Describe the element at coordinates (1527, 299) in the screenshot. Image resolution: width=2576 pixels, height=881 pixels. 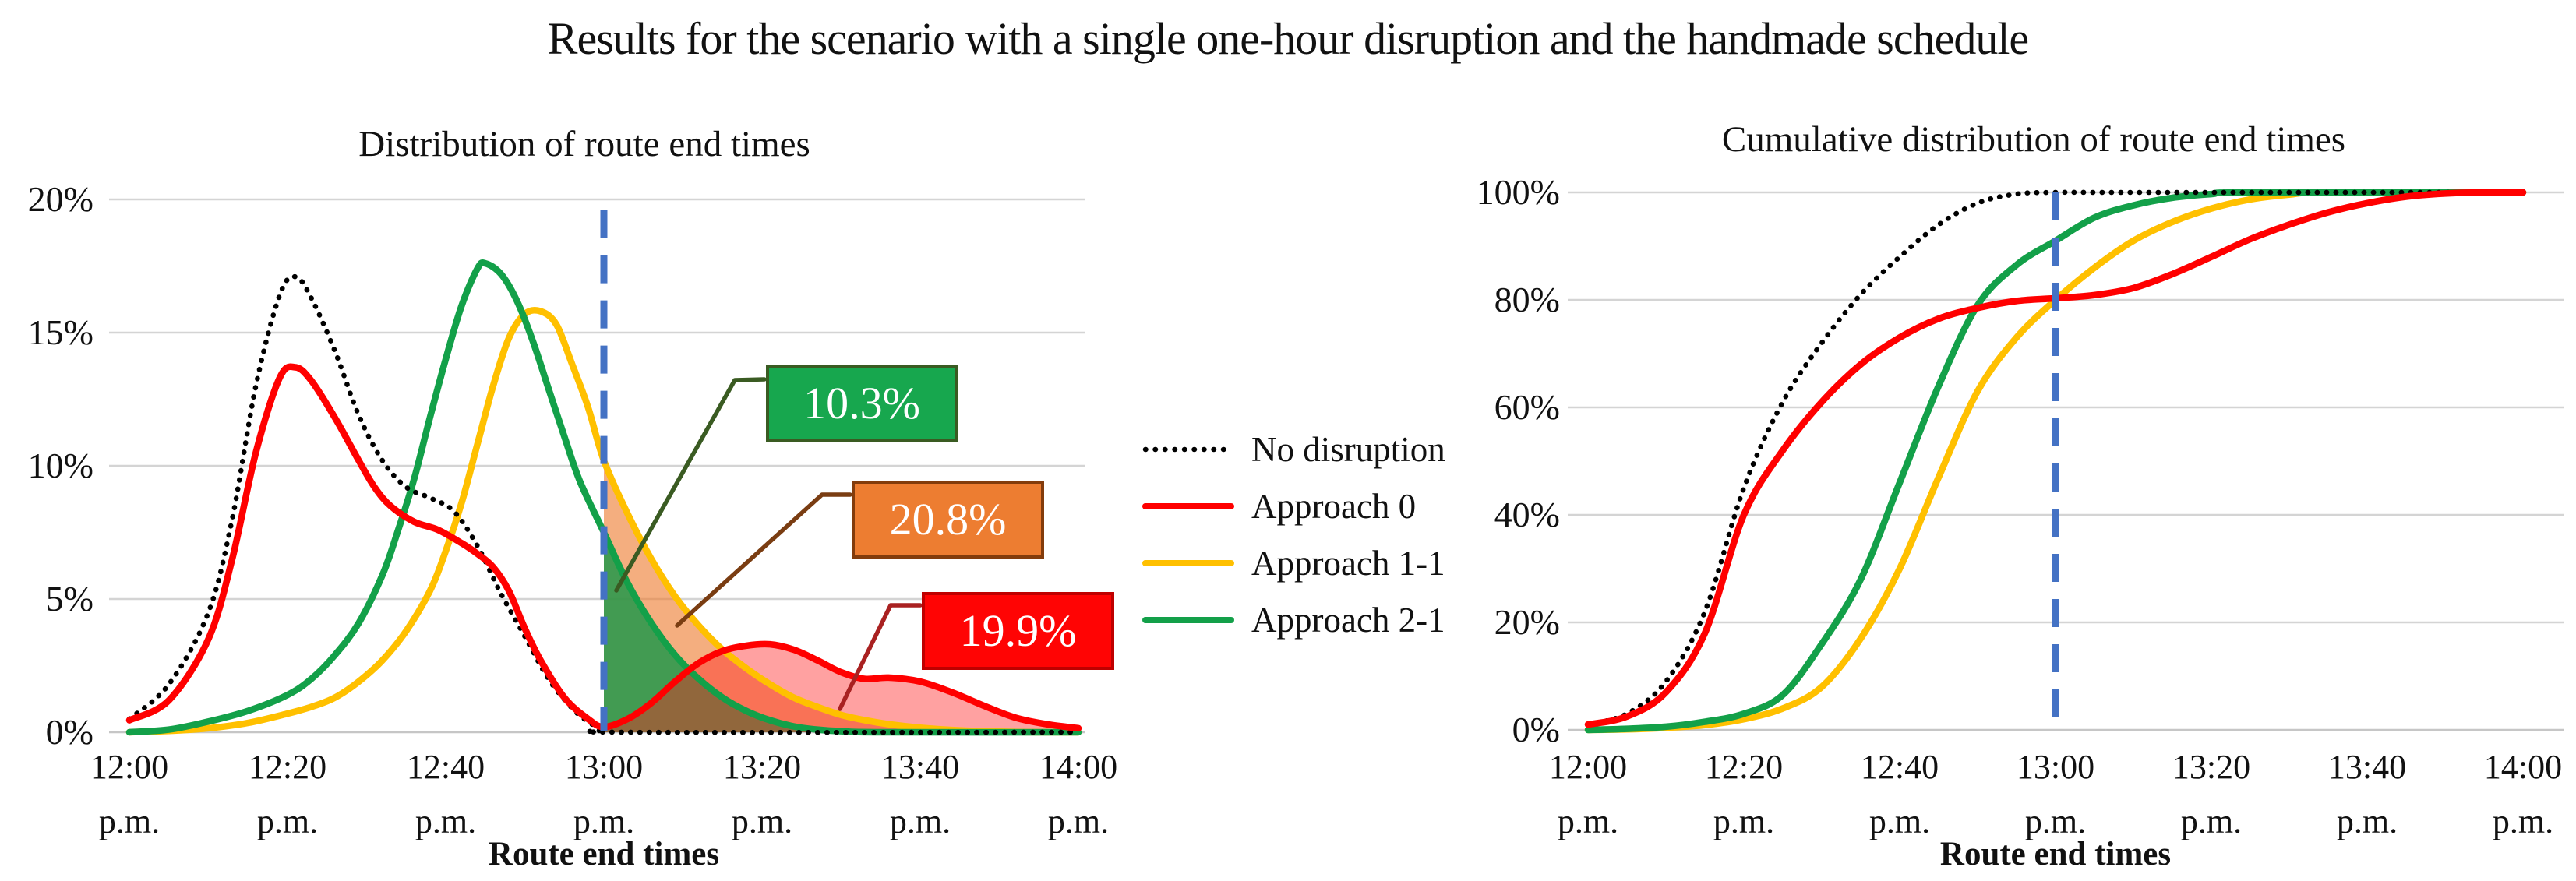
I see `y-tick-label-80%: 80%` at that location.